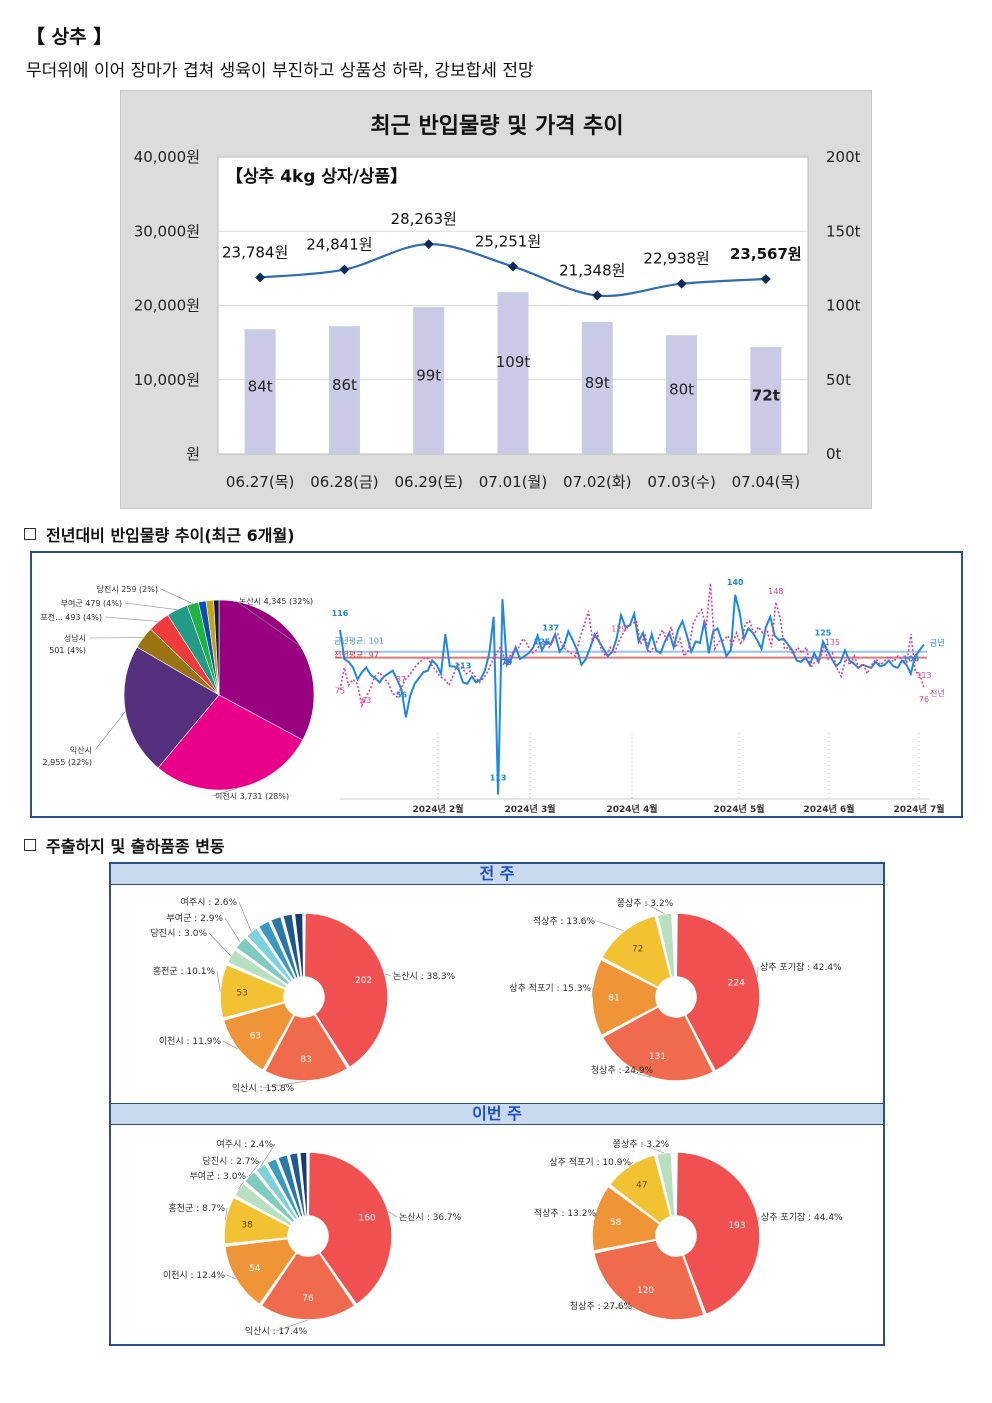  What do you see at coordinates (81, 750) in the screenshot?
I see `pie-slice-label: 익산시` at bounding box center [81, 750].